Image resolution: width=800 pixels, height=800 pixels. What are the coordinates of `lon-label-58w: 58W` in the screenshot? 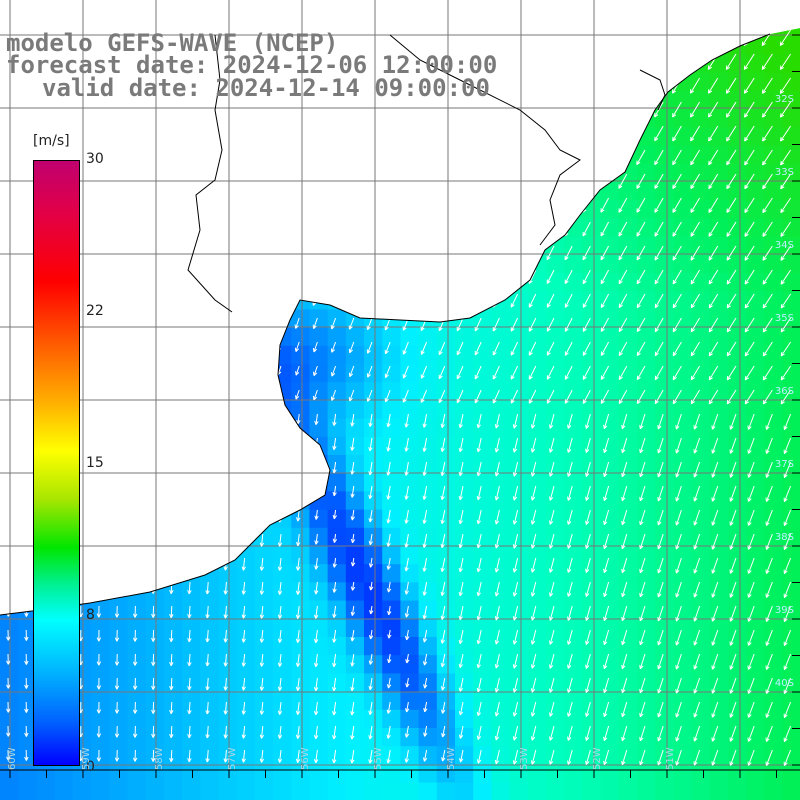 It's located at (159, 758).